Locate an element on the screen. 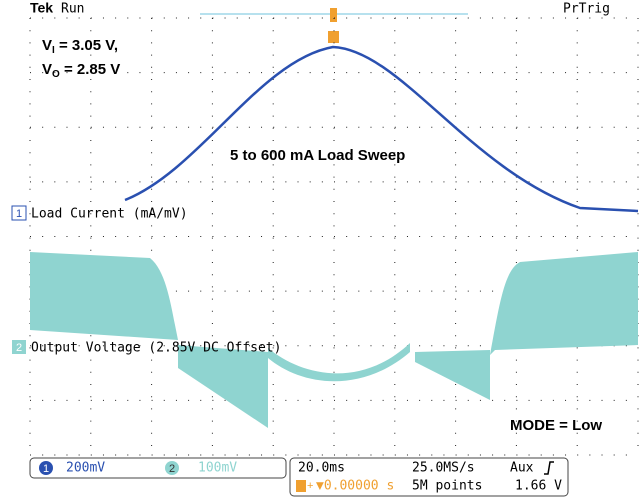 This screenshot has width=642, height=499. ch1-marker is located at coordinates (19, 213).